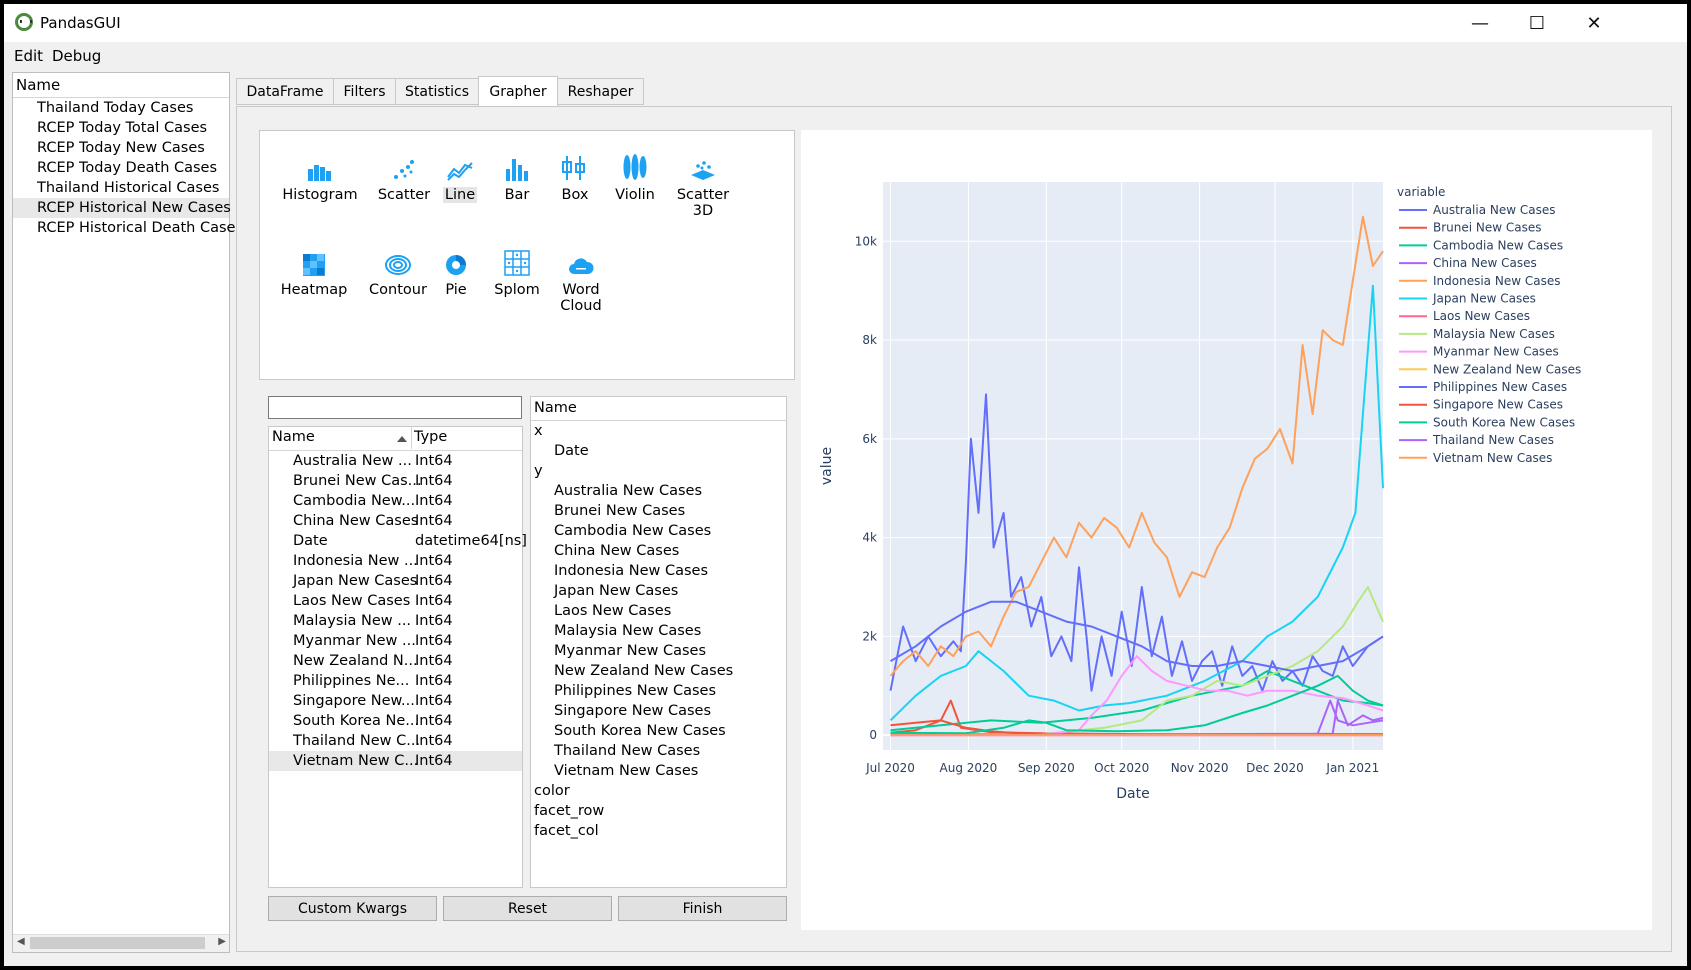  What do you see at coordinates (635, 691) in the screenshot?
I see `kwarg-value: Philippines New Cases` at bounding box center [635, 691].